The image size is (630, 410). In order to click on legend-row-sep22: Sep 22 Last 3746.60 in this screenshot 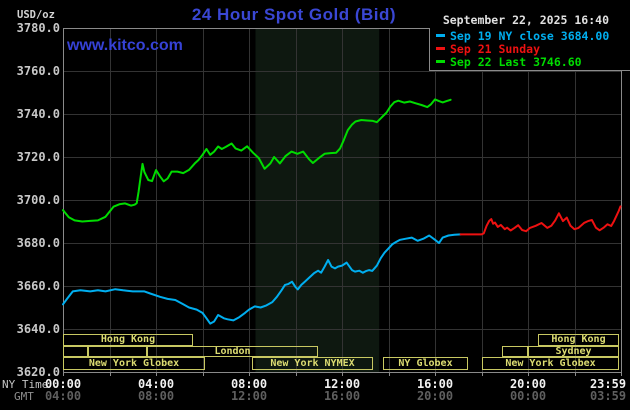, I will do `click(533, 61)`.